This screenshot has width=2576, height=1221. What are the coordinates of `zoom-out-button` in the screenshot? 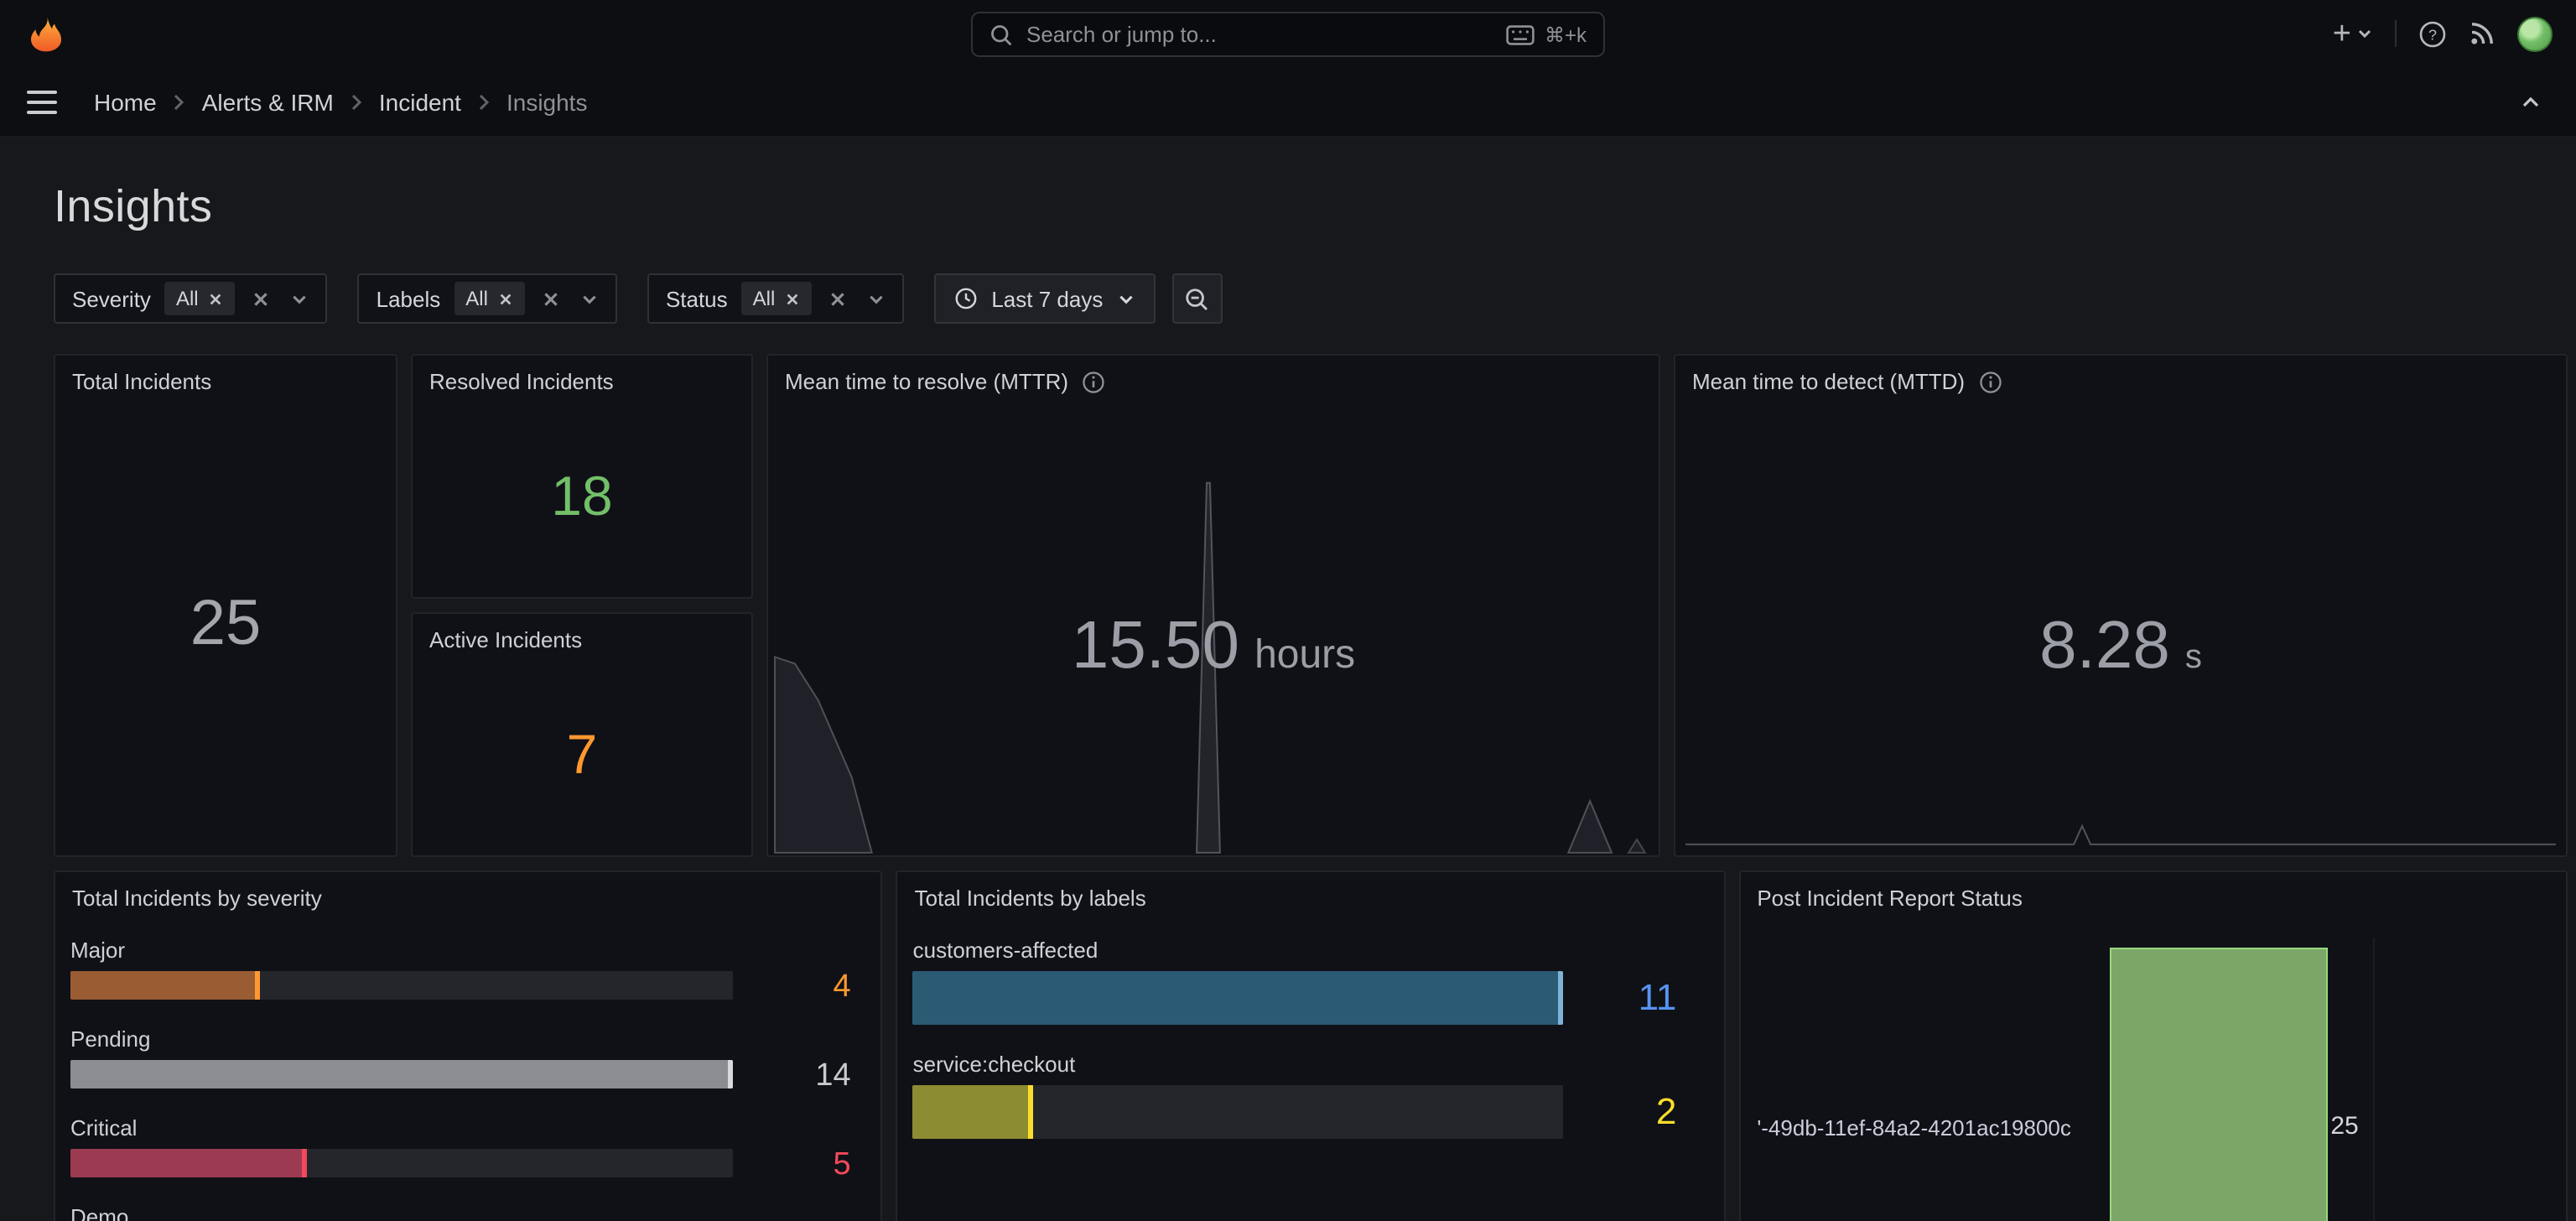 It's located at (1197, 299).